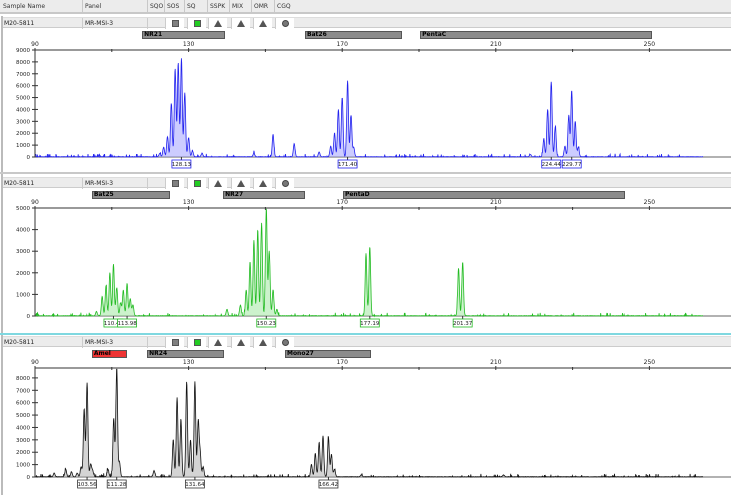 The width and height of the screenshot is (731, 496). I want to click on bin-marker-nr24: NR24, so click(185, 354).